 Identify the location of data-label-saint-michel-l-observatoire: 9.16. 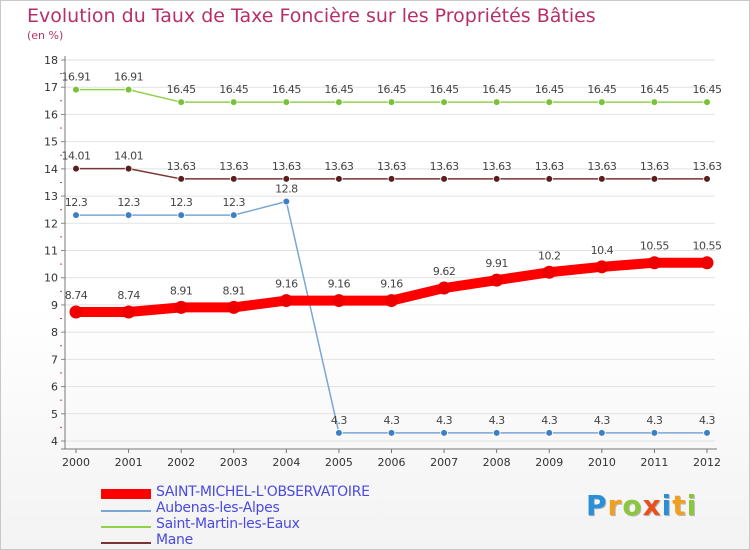
(391, 284).